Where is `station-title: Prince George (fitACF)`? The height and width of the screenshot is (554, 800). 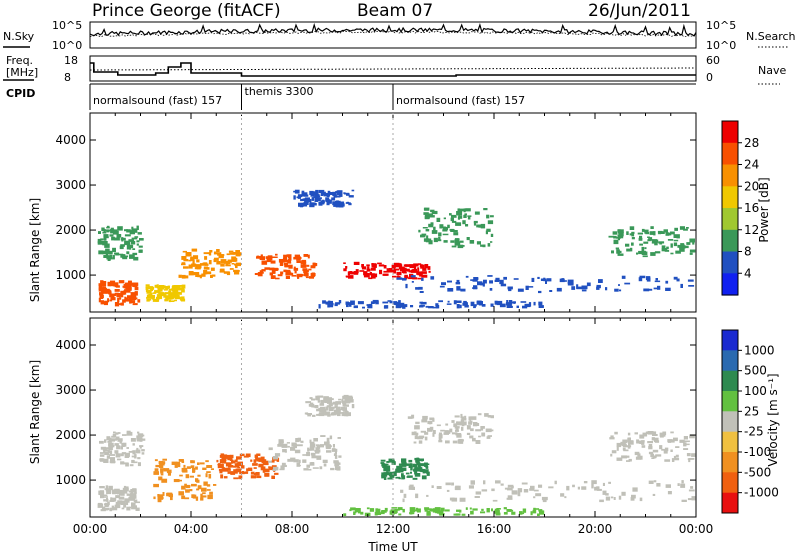
station-title: Prince George (fitACF) is located at coordinates (186, 11).